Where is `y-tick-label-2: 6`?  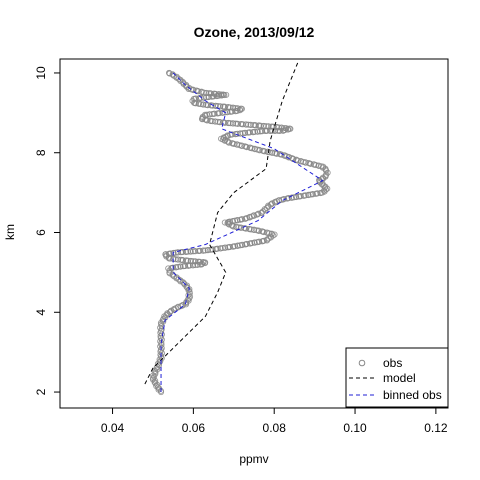 y-tick-label-2: 6 is located at coordinates (41, 232).